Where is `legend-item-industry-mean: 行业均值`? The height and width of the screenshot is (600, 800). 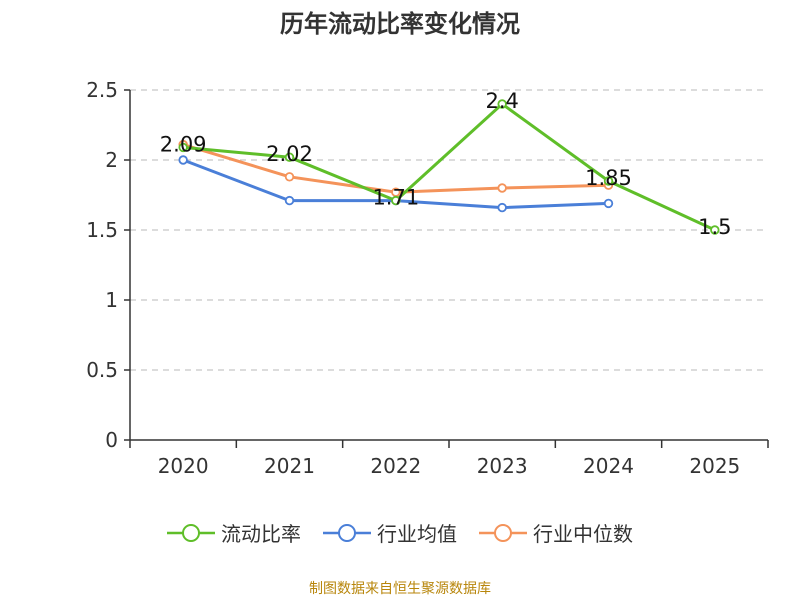
legend-item-industry-mean: 行业均值 is located at coordinates (390, 532).